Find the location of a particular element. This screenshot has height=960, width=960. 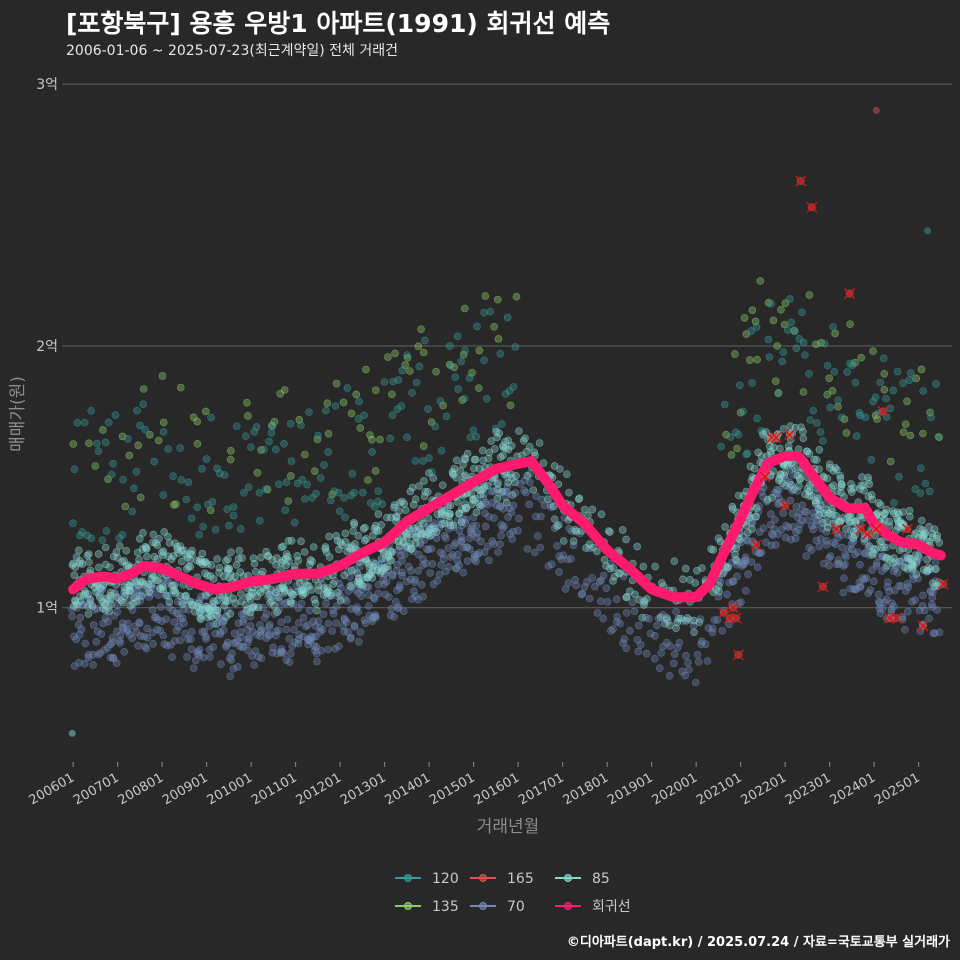

chart-subtitle: 2006-01-06 ~ 2025-07-23(최근계약일) 전체 거래건 is located at coordinates (232, 51).